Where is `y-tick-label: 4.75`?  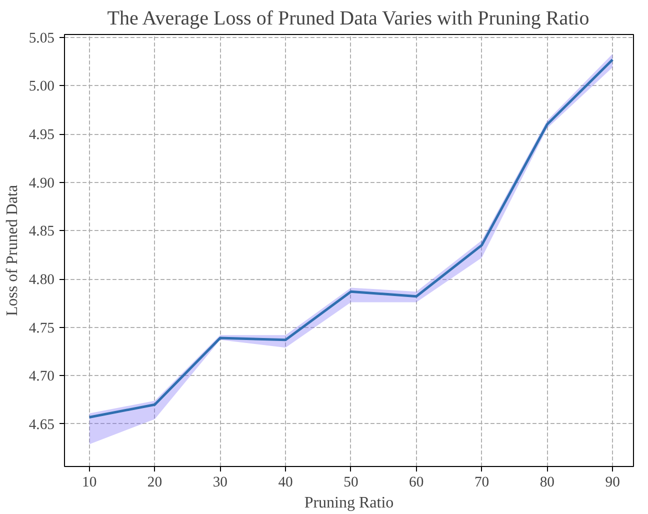
y-tick-label: 4.75 is located at coordinates (41, 328).